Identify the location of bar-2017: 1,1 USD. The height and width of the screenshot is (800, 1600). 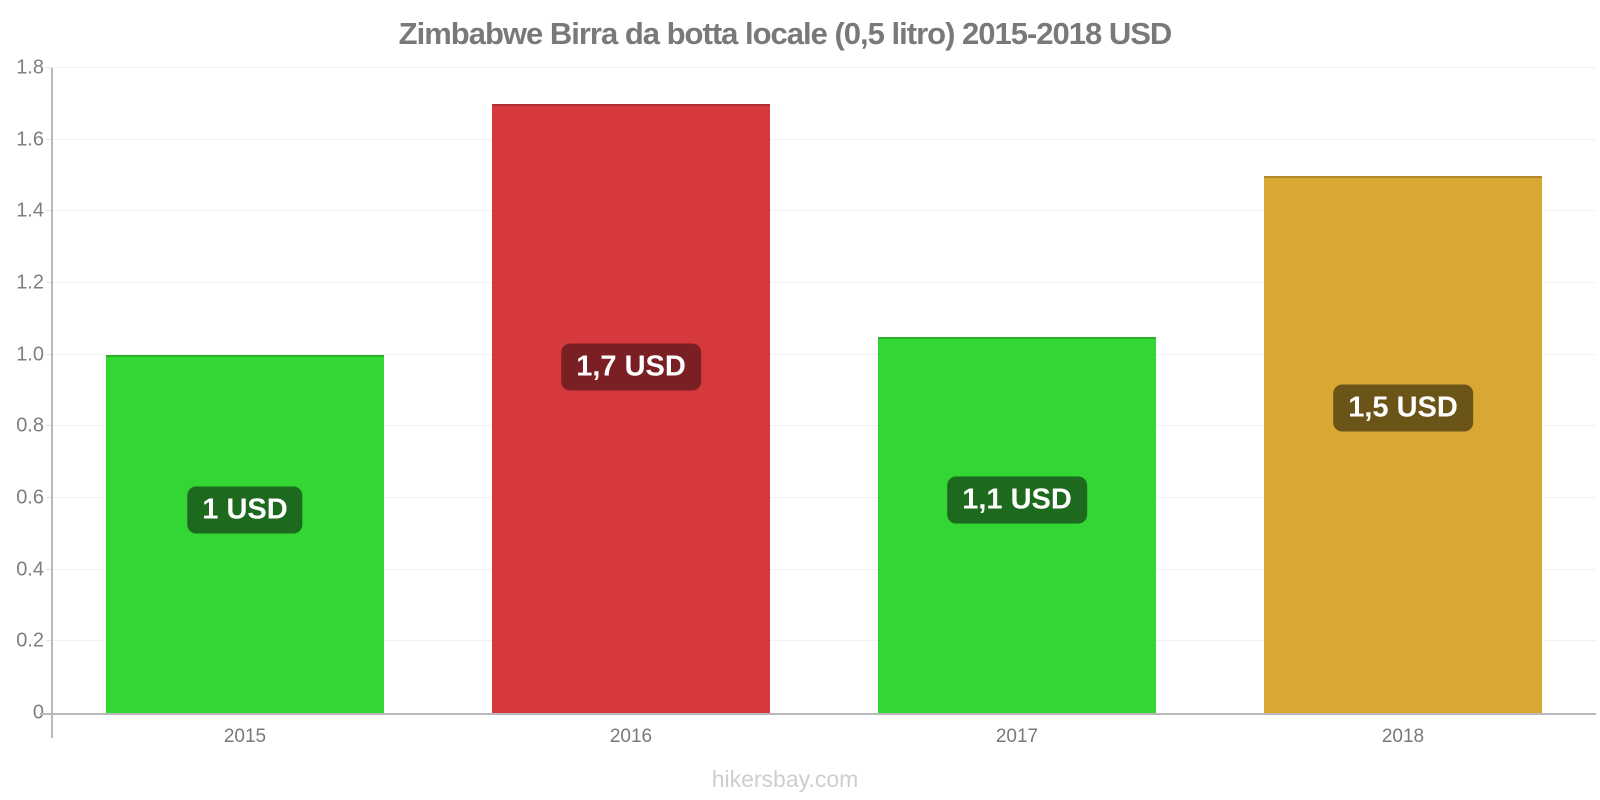
(1017, 524).